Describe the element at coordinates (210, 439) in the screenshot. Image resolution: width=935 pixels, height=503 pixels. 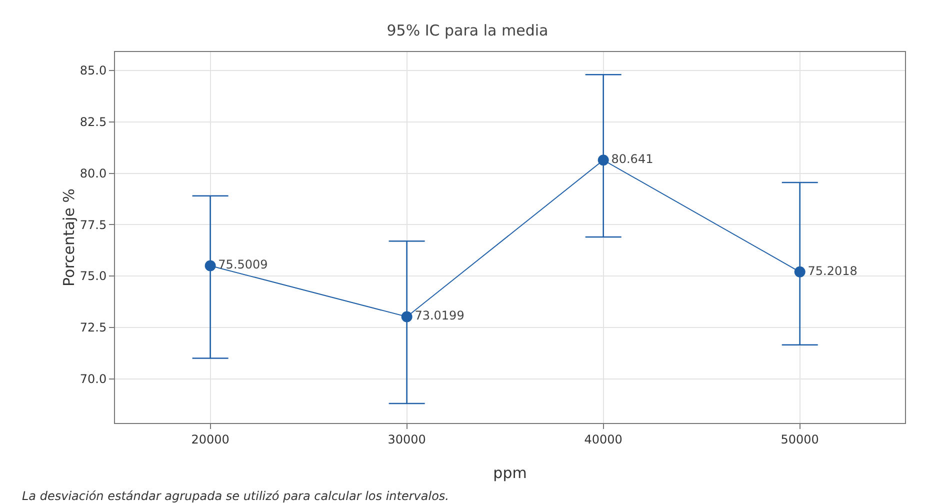
I see `x-tick-label: 20000` at that location.